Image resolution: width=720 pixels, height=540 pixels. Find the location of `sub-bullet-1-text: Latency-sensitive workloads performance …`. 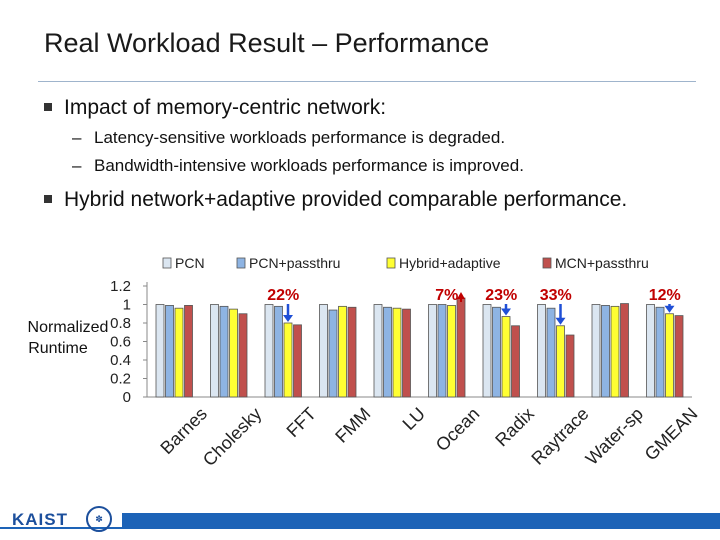

sub-bullet-1-text: Latency-sensitive workloads performance … is located at coordinates (300, 137).